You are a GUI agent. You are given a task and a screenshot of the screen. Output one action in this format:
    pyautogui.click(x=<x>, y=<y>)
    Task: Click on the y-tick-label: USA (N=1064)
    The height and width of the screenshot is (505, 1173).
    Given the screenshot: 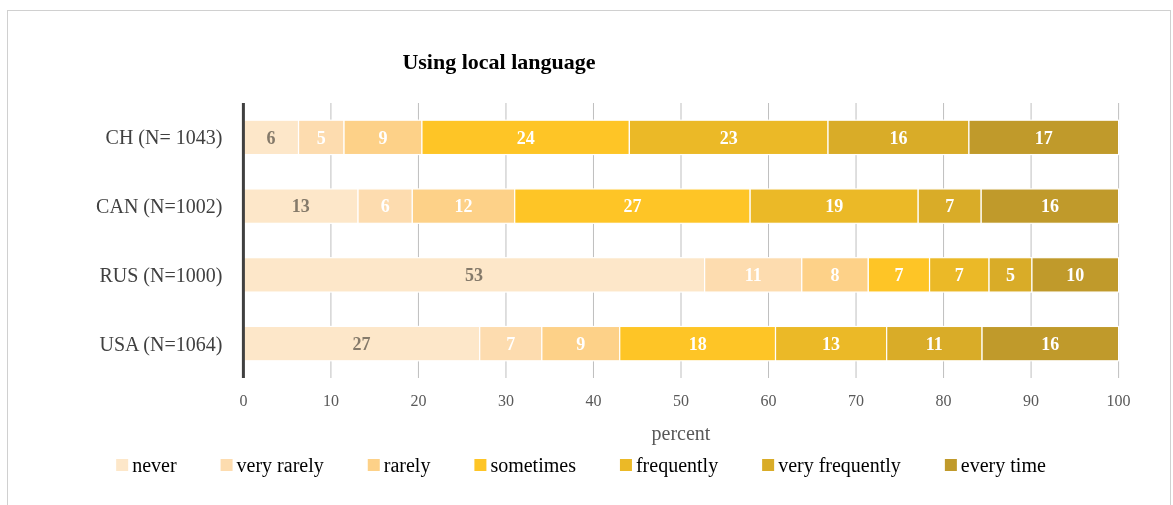 What is the action you would take?
    pyautogui.click(x=161, y=344)
    